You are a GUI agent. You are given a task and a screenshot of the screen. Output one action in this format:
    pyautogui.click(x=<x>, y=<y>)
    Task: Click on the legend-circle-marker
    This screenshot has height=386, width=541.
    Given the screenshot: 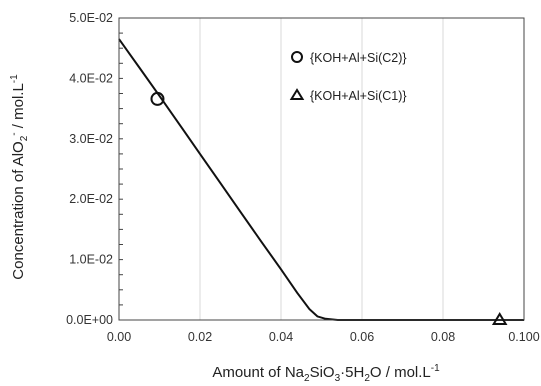 What is the action you would take?
    pyautogui.click(x=297, y=57)
    